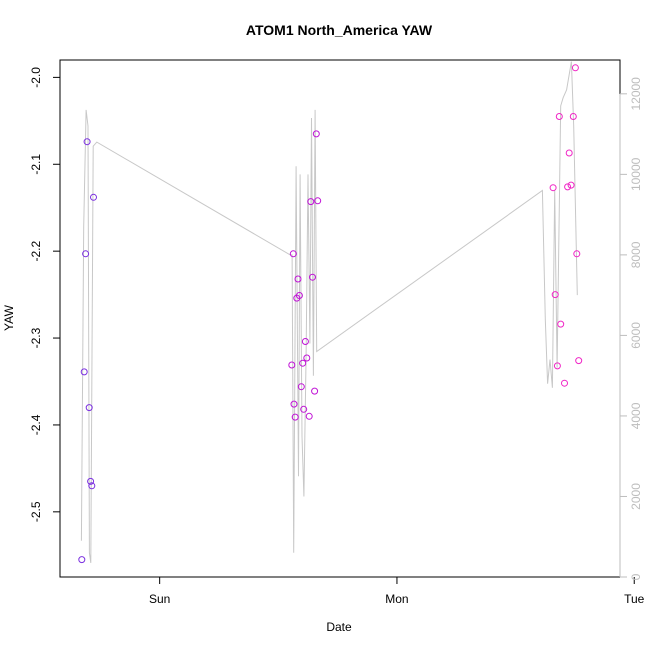 This screenshot has height=650, width=650. I want to click on y-tick-label: -2.1, so click(36, 164).